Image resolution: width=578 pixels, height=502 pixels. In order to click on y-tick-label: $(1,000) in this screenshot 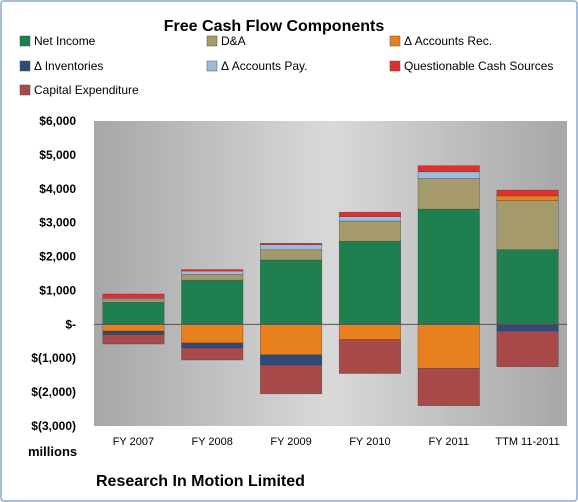, I will do `click(53, 358)`.